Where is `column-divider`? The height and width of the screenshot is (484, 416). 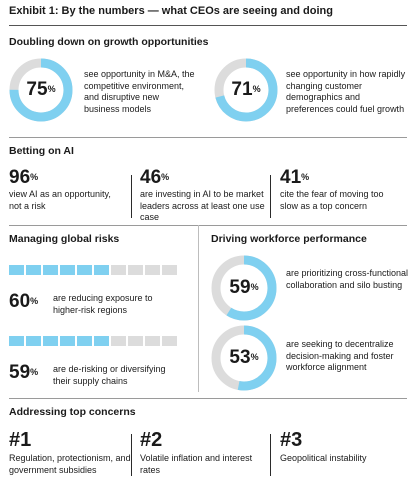
column-divider is located at coordinates (198, 308).